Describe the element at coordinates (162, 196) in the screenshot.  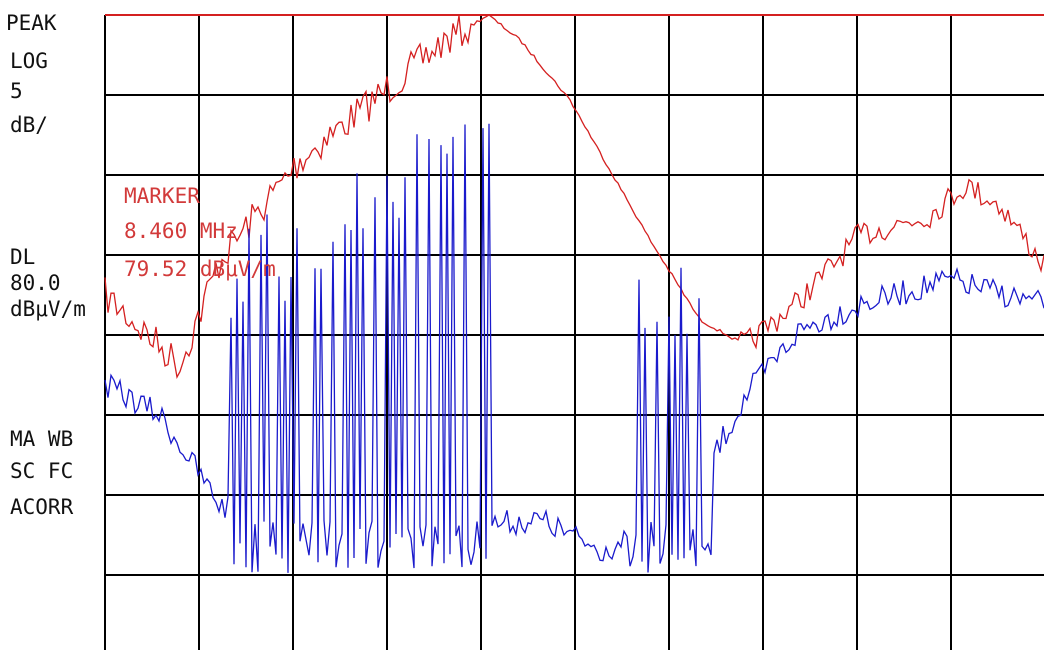
I see `marker-label: MARKER` at that location.